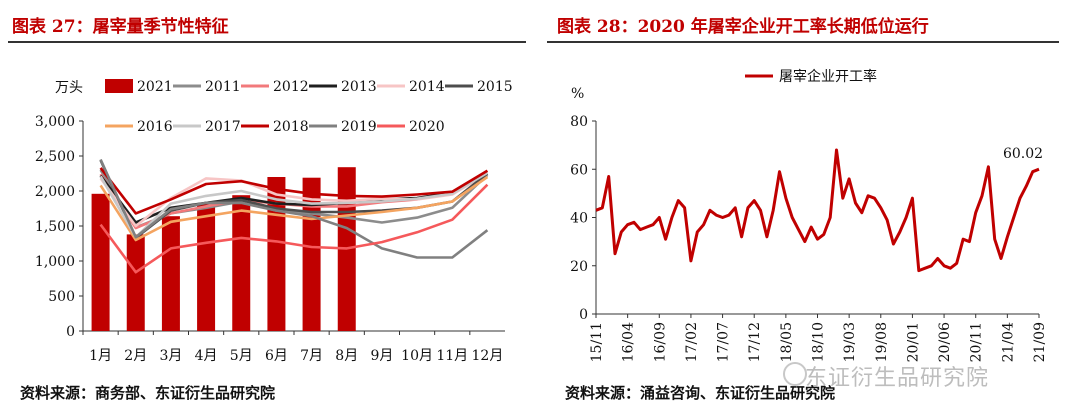 The image size is (1080, 417). What do you see at coordinates (597, 342) in the screenshot?
I see `x-tick-label: 15/11` at bounding box center [597, 342].